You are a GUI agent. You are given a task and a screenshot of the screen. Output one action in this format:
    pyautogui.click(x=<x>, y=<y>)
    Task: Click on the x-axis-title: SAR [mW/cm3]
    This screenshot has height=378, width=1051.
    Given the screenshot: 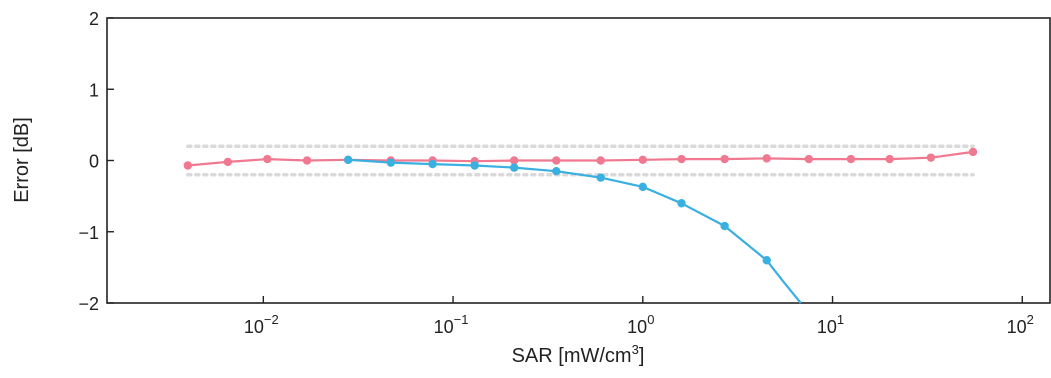 What is the action you would take?
    pyautogui.click(x=578, y=354)
    